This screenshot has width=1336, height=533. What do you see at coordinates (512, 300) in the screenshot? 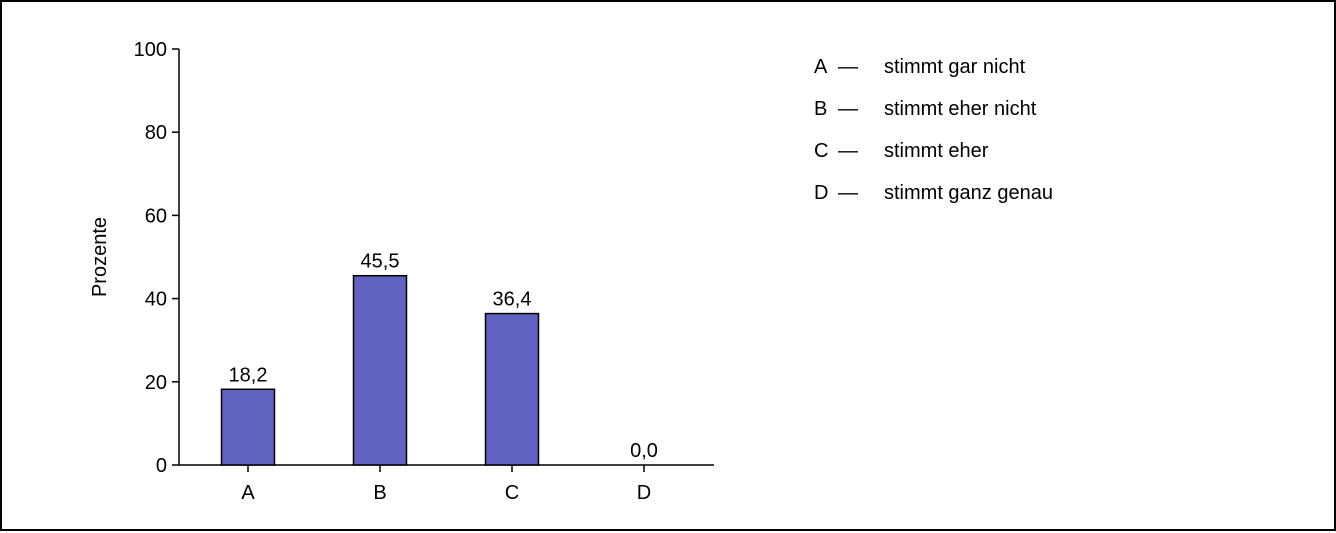
I see `bar-value-label: 36,4` at bounding box center [512, 300].